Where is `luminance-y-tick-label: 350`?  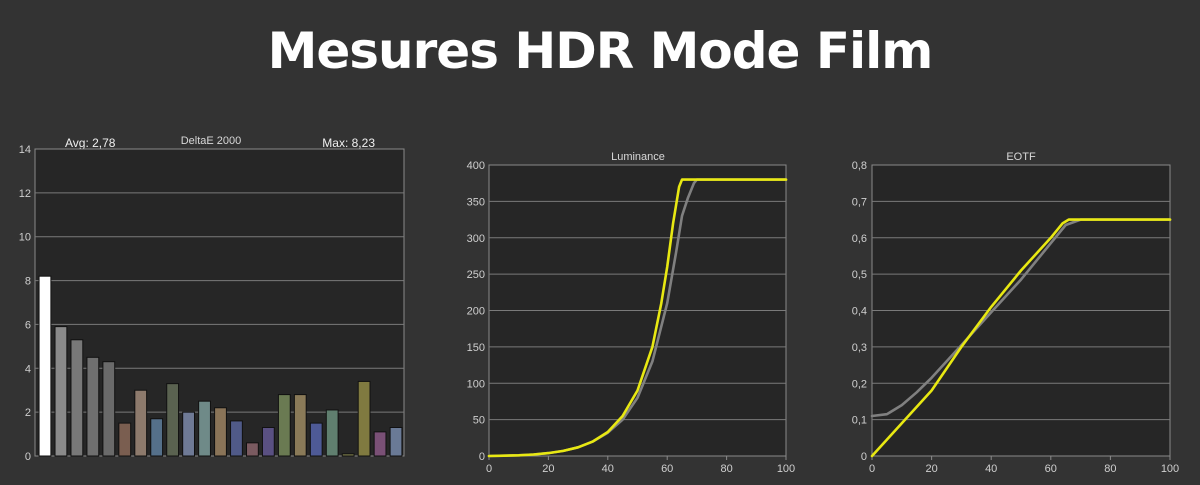 luminance-y-tick-label: 350 is located at coordinates (476, 202).